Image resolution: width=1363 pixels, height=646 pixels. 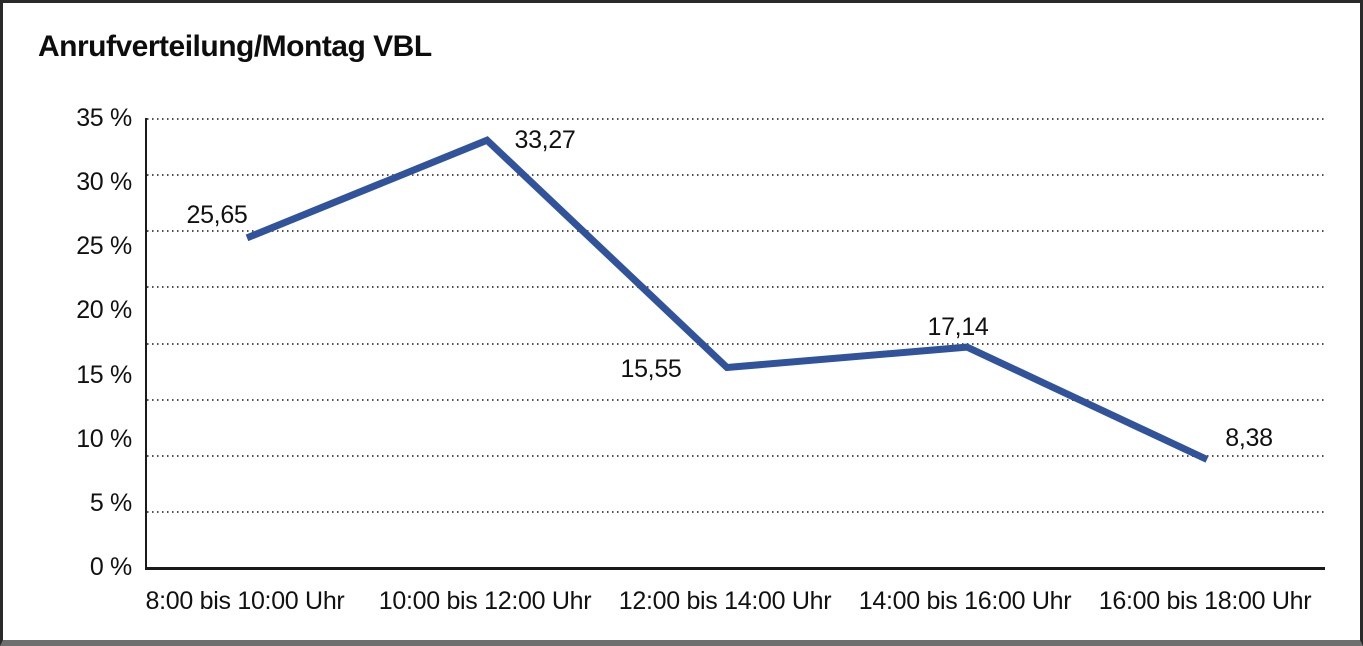 I want to click on y-axis-tick-label: 15 %, so click(x=104, y=375).